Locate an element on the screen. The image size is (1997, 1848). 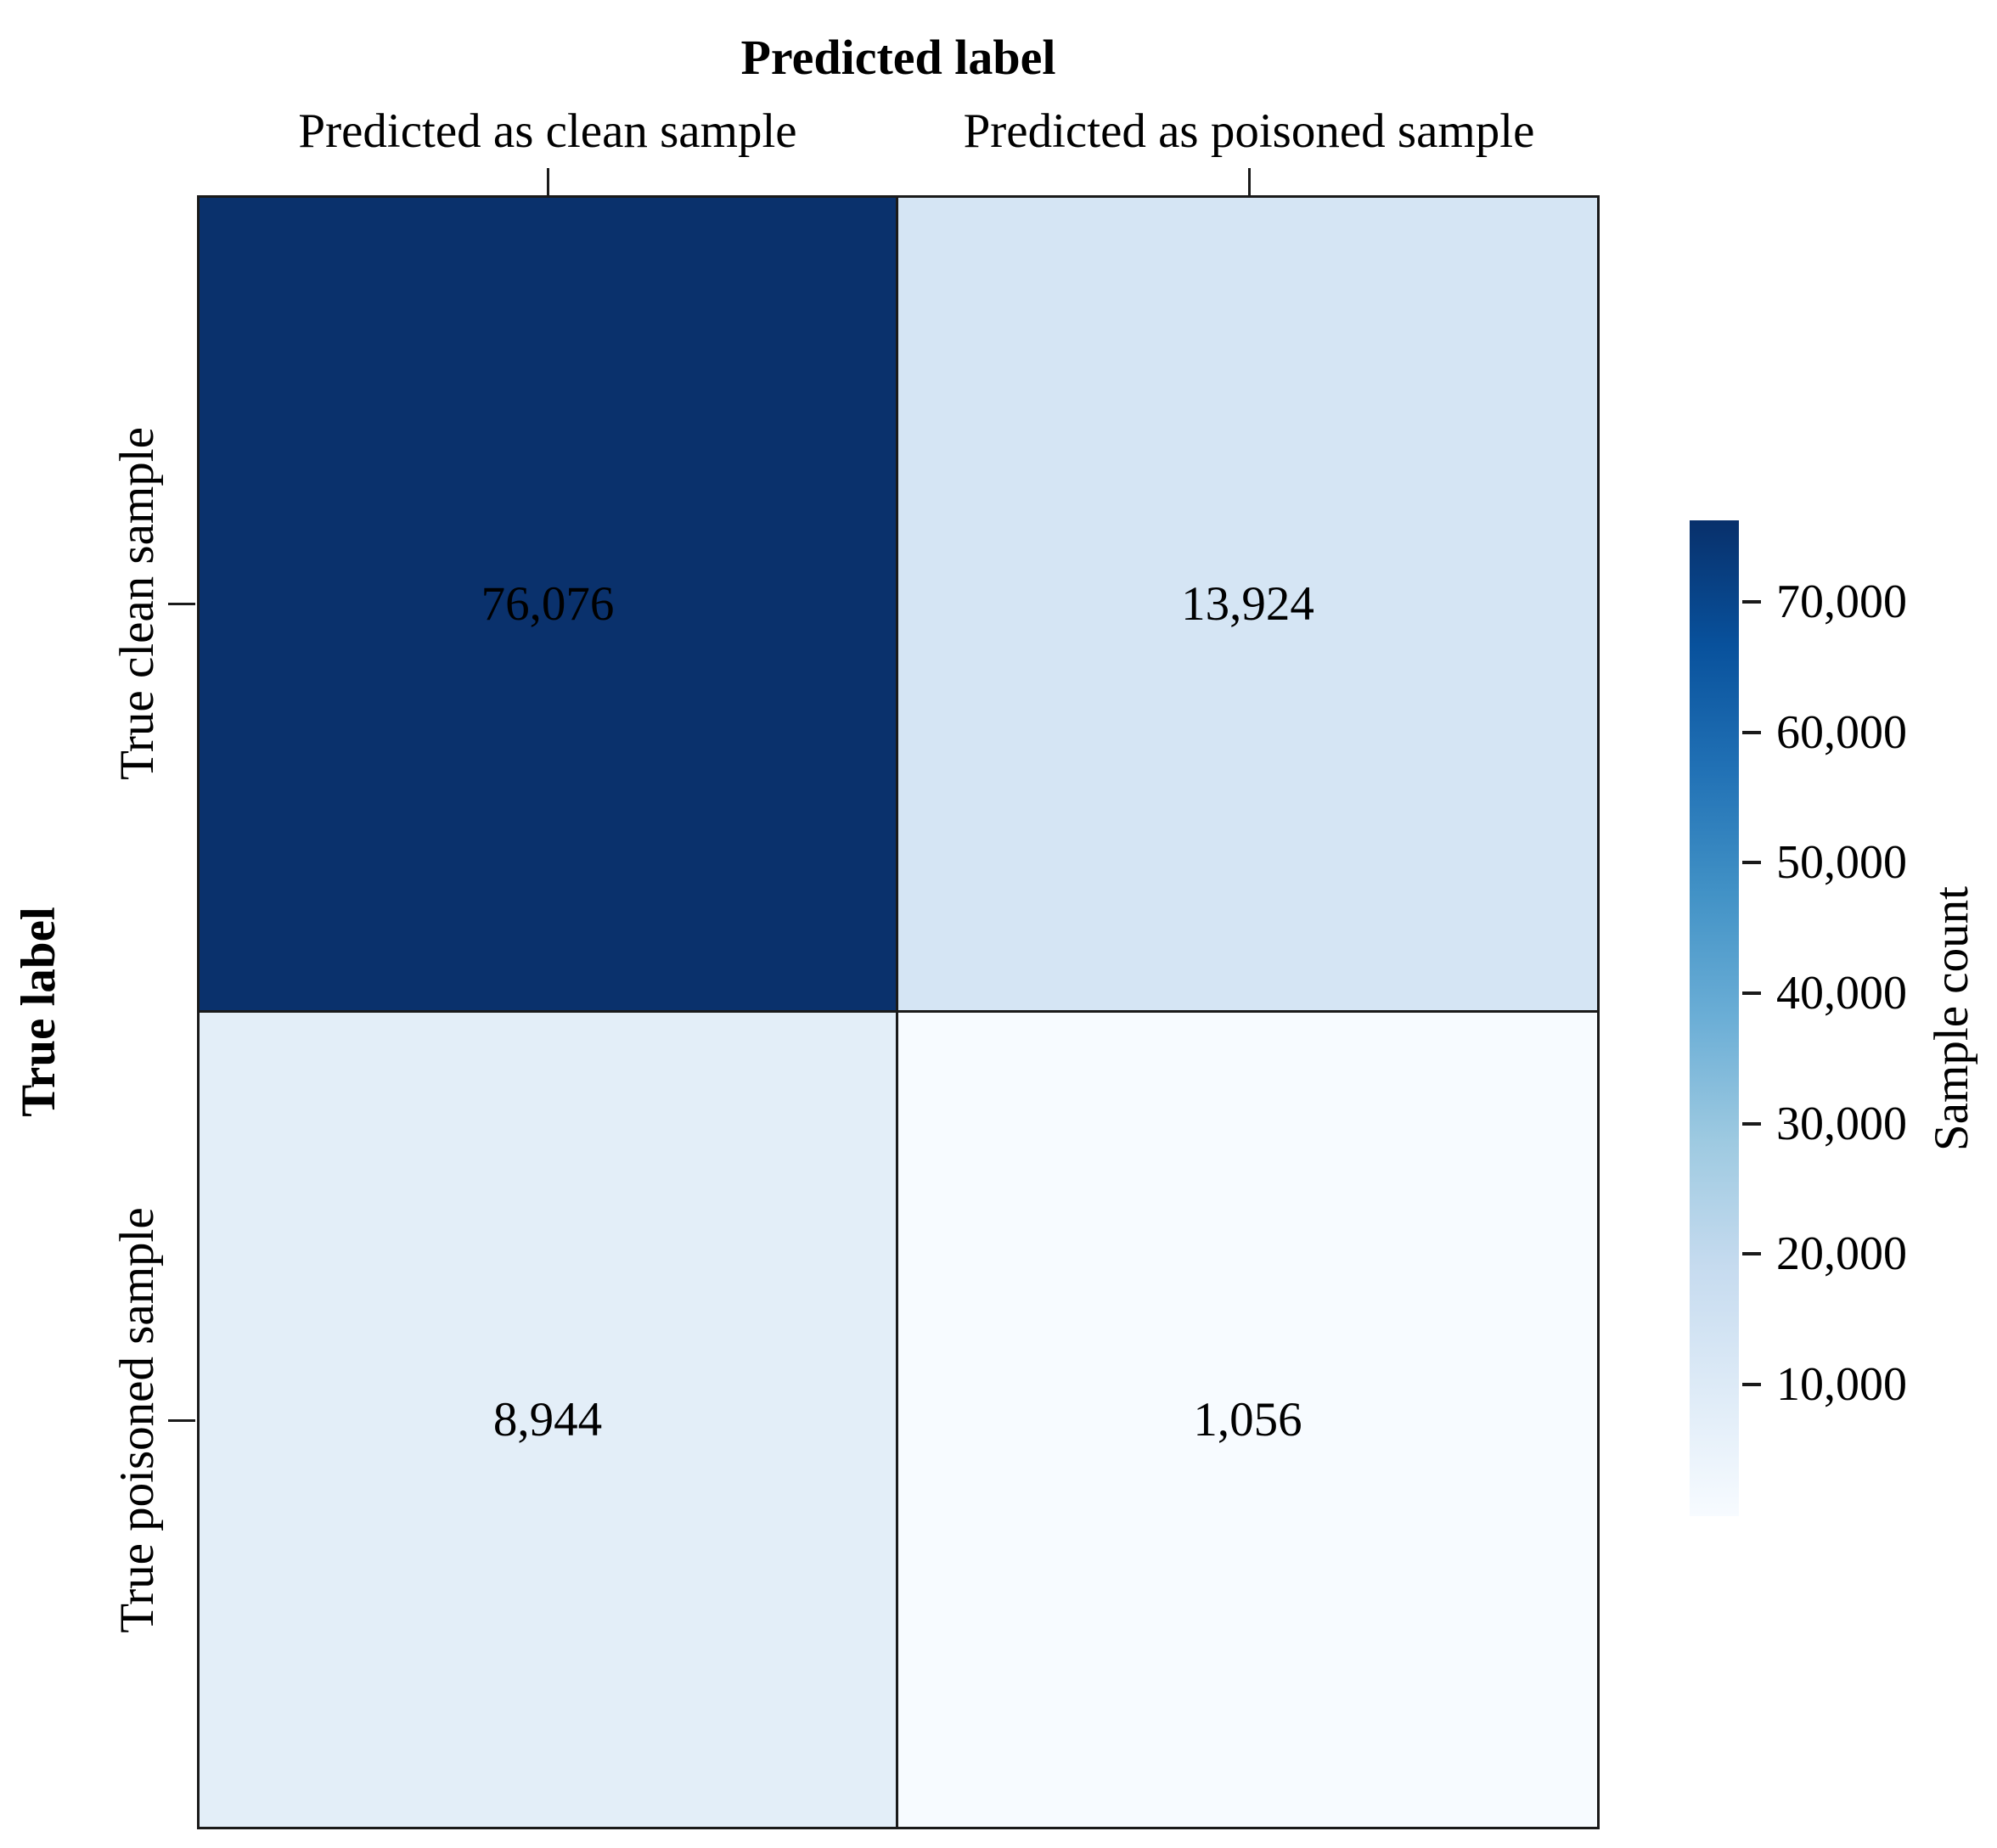
column-label-predicted-clean: Predicted as clean sample is located at coordinates (547, 131).